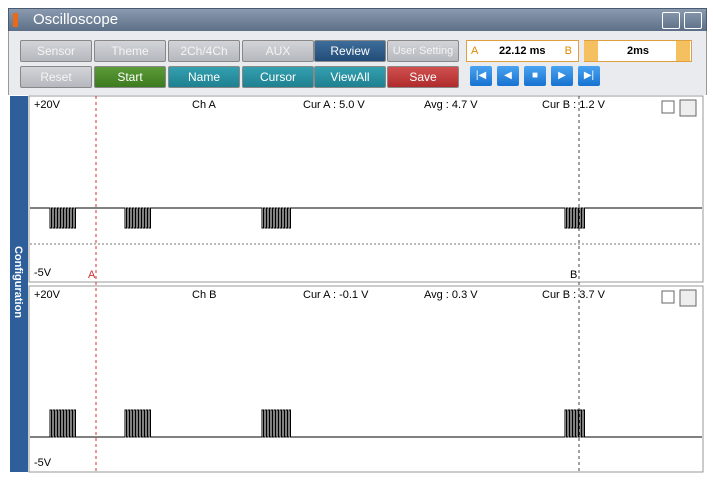 This screenshot has height=482, width=713. Describe the element at coordinates (204, 295) in the screenshot. I see `channel-name: Ch B` at that location.